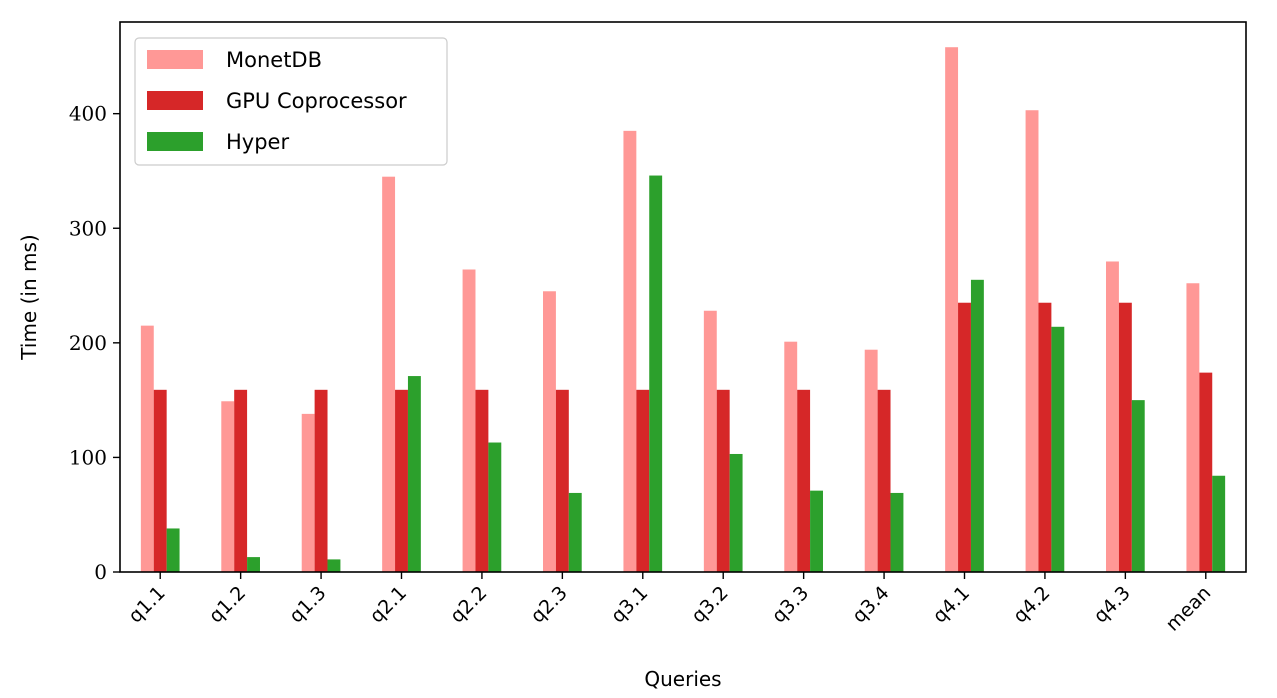  I want to click on x-tick-label: q3.1, so click(629, 604).